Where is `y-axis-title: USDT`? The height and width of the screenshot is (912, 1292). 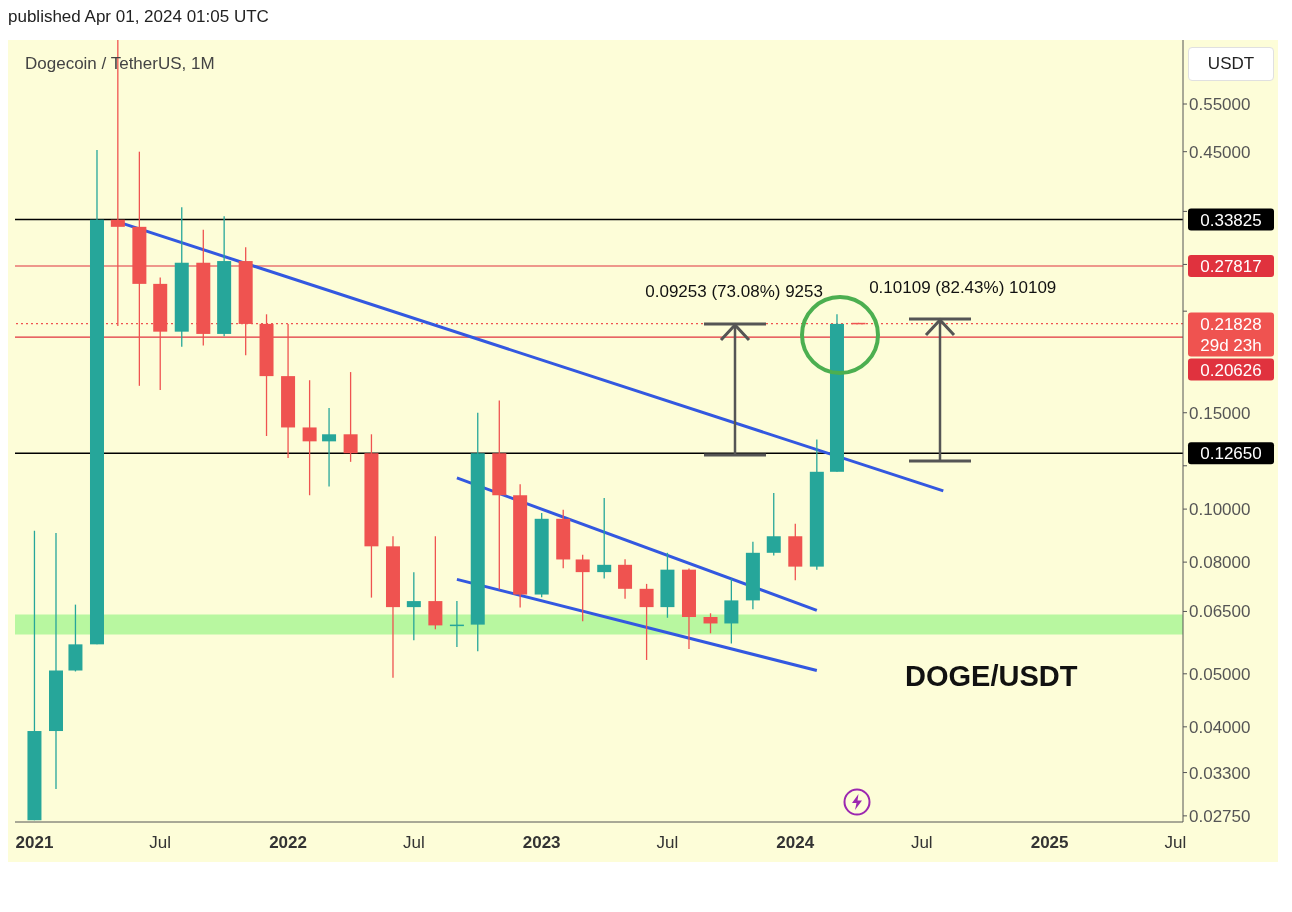
y-axis-title: USDT is located at coordinates (1231, 64).